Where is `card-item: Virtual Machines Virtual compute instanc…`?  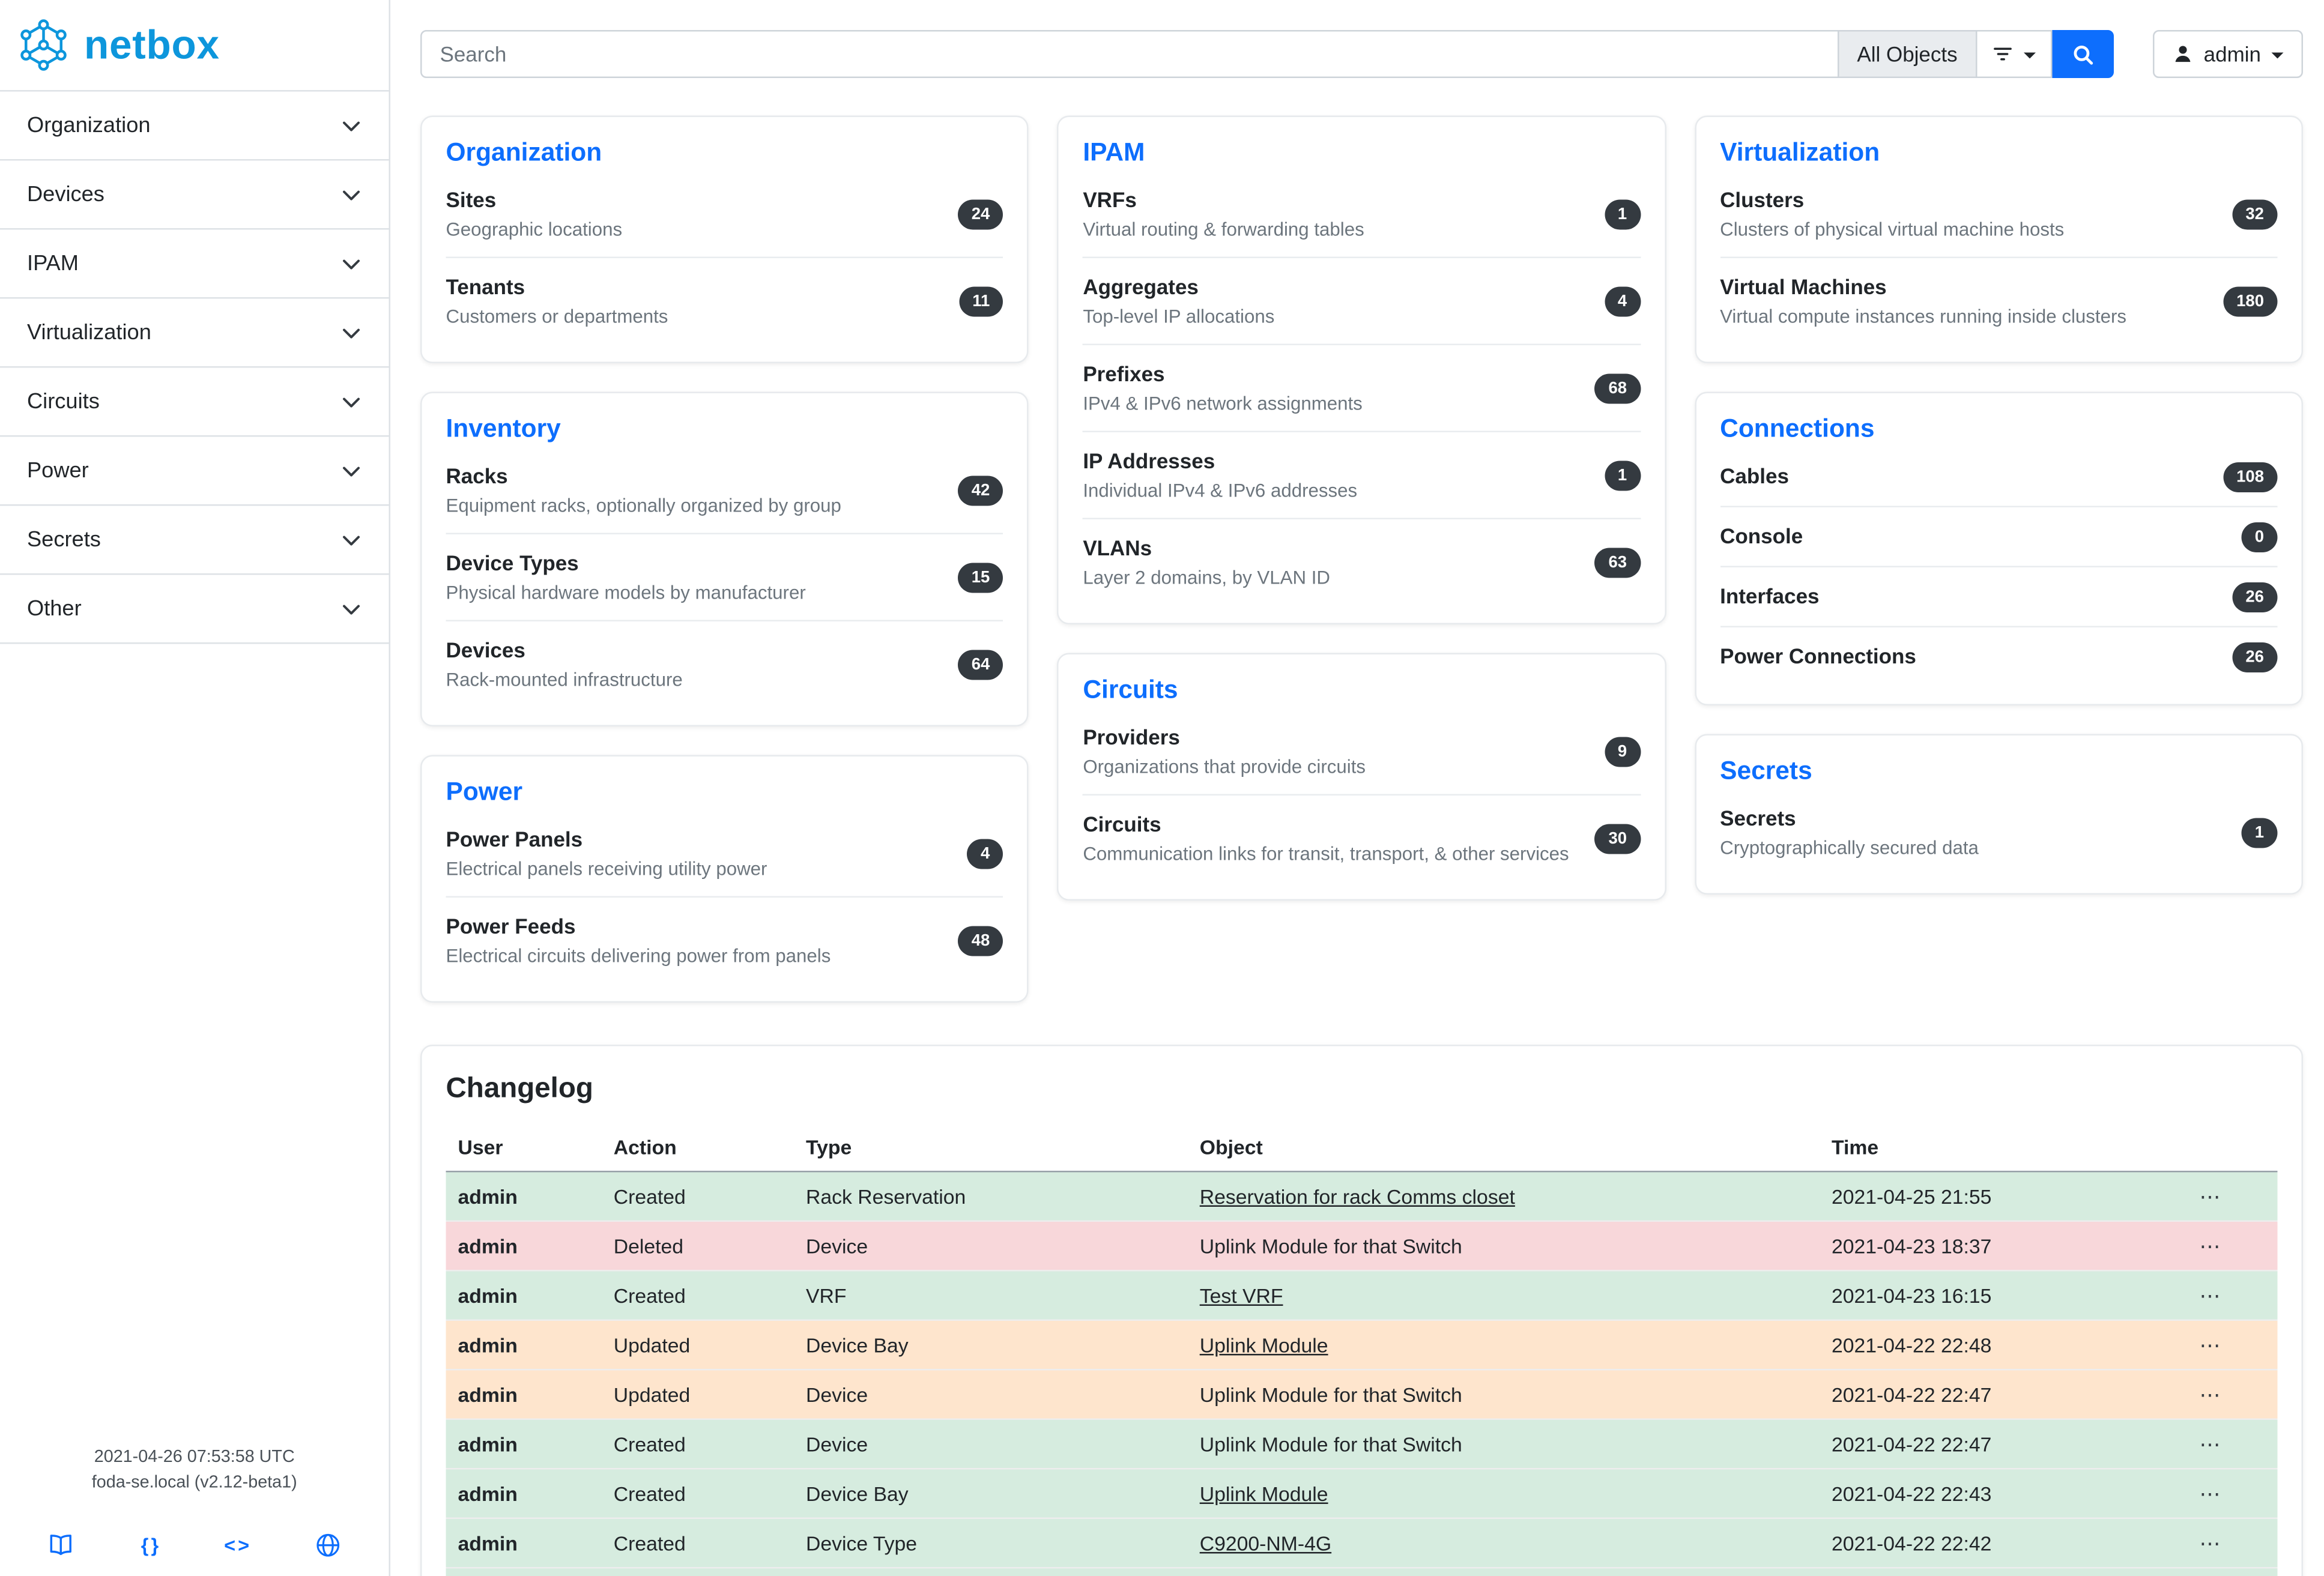 card-item: Virtual Machines Virtual compute instanc… is located at coordinates (1998, 300).